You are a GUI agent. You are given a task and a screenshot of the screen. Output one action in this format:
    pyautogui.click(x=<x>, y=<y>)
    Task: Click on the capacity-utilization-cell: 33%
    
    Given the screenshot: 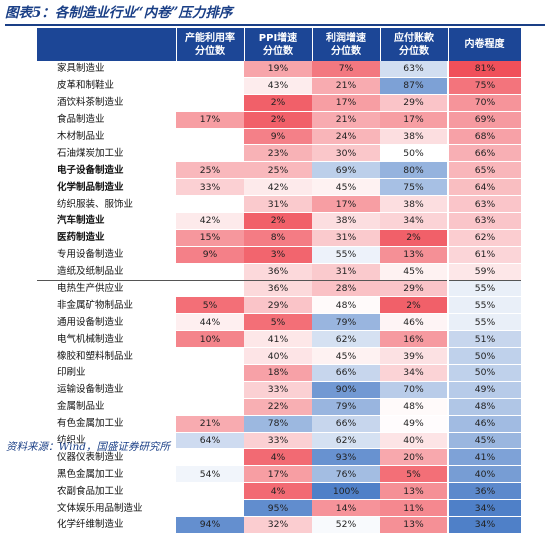 What is the action you would take?
    pyautogui.click(x=210, y=187)
    